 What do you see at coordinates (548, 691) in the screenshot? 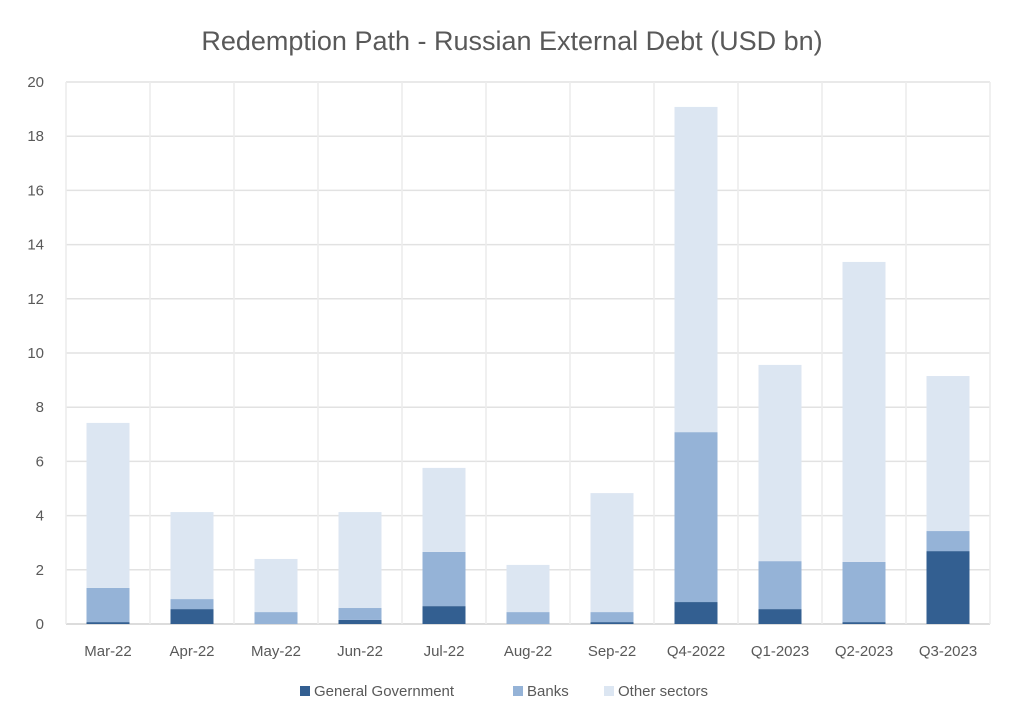
I see `legend-label: Banks` at bounding box center [548, 691].